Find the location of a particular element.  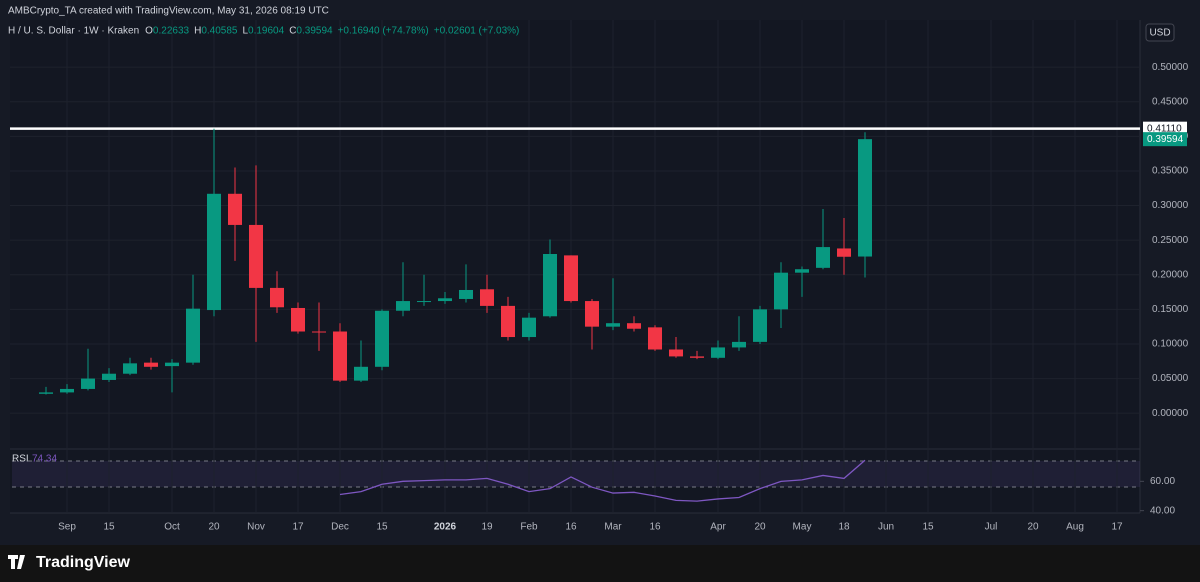

legend-text: H / U. S. Dollar · 1W · Kraken is located at coordinates (73, 31).